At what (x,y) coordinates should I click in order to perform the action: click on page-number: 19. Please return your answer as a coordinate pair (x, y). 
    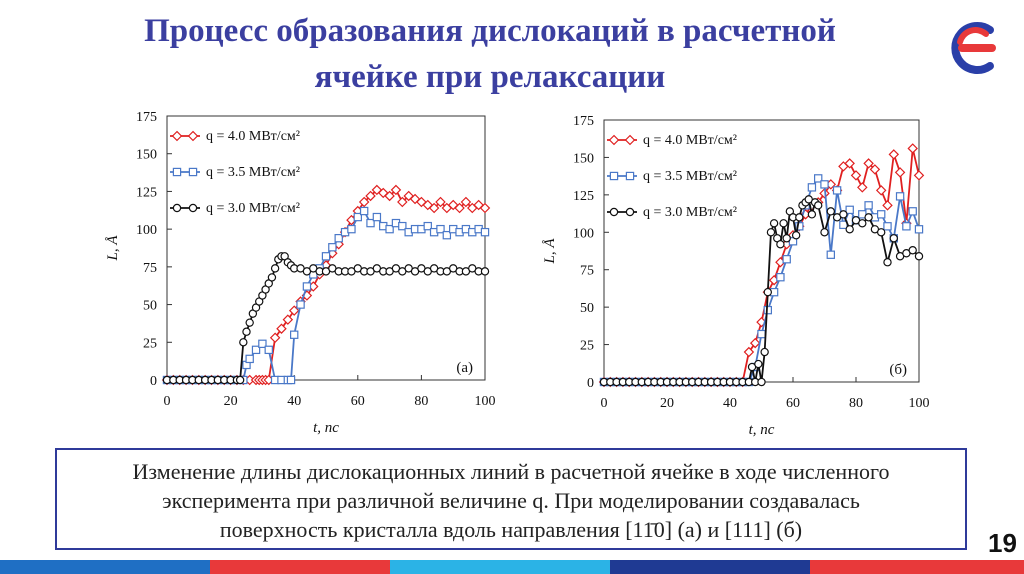
    Looking at the image, I should click on (1002, 543).